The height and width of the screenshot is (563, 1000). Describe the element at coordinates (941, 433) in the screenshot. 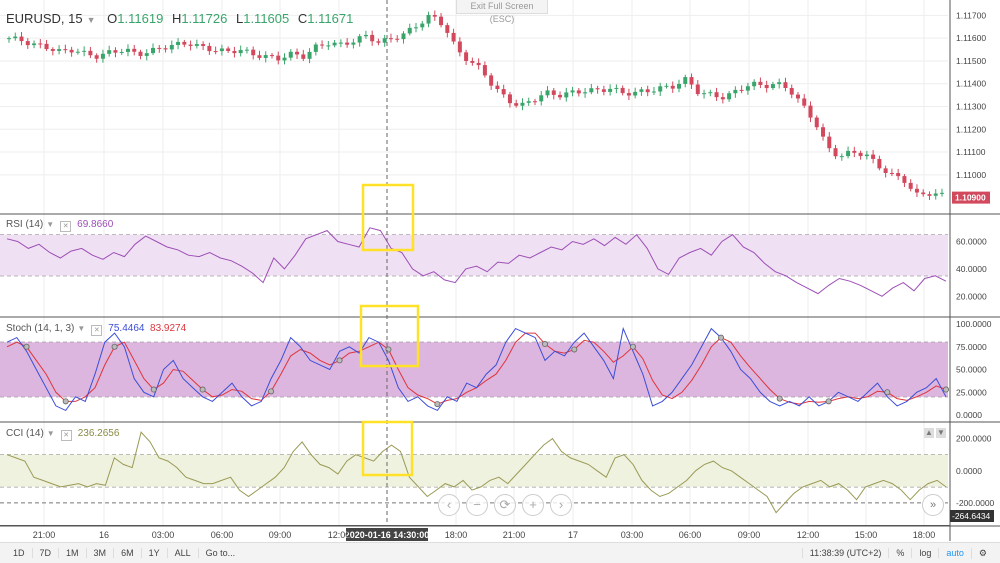

I see `move-down-icon: ▼` at that location.